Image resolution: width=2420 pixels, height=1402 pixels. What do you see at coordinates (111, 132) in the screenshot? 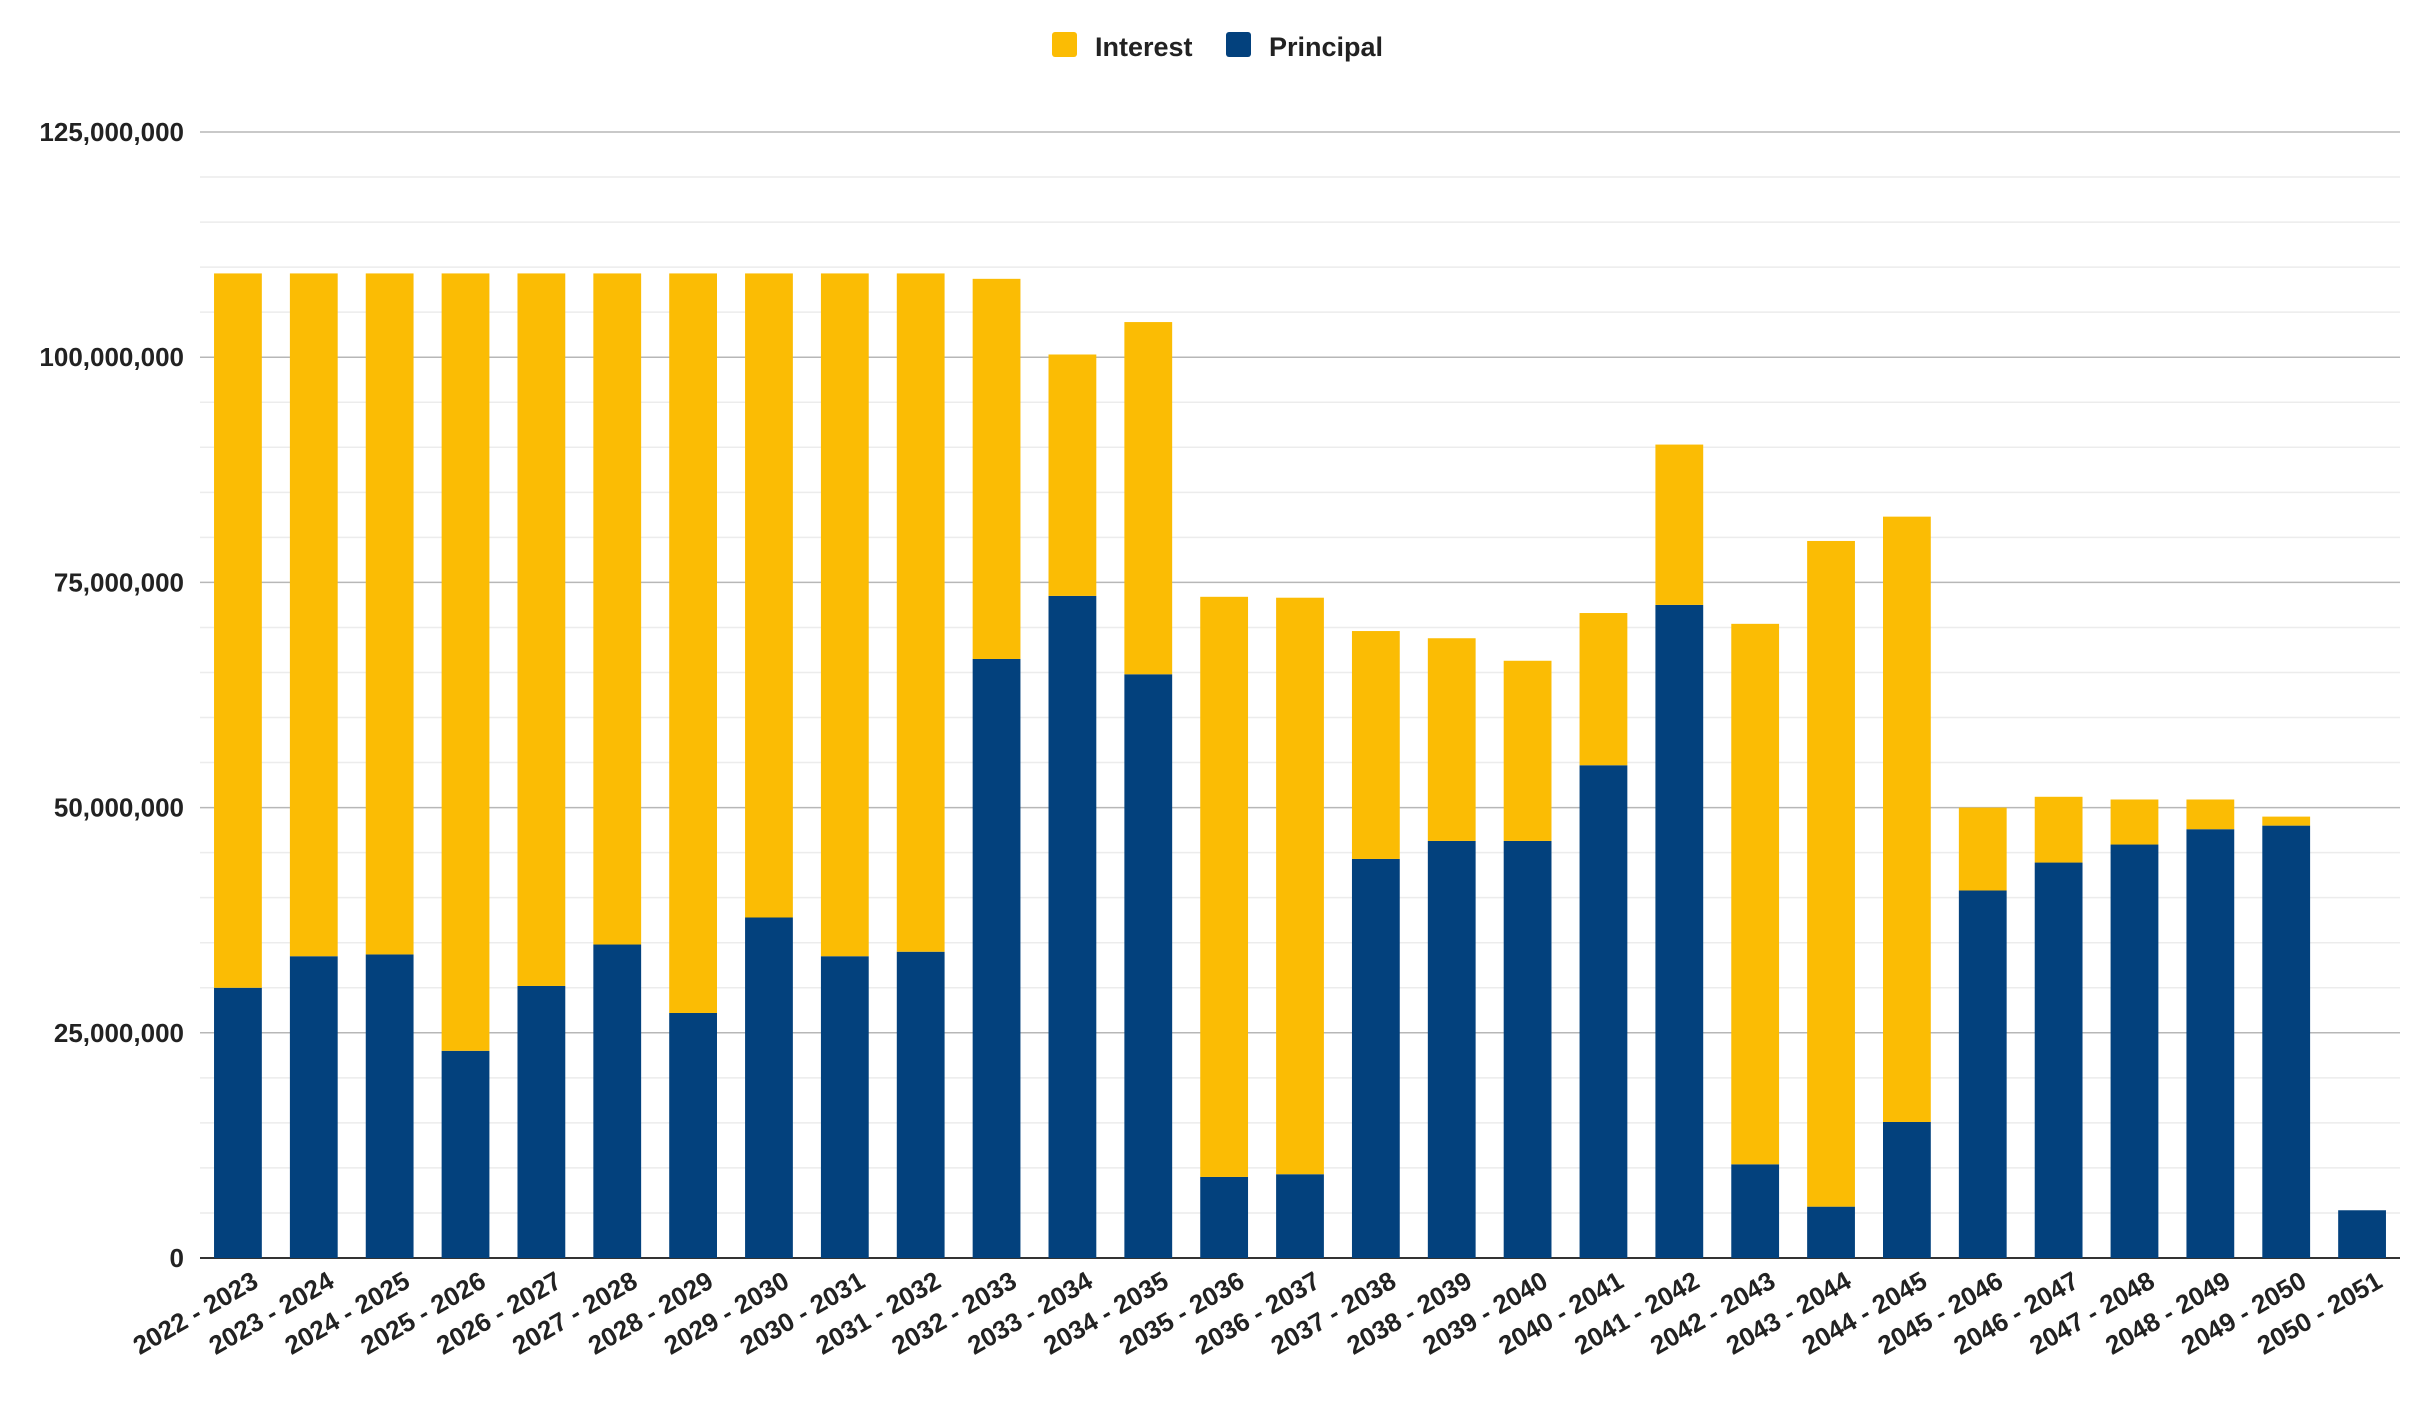
I see `y-tick-label: 125,000,000` at bounding box center [111, 132].